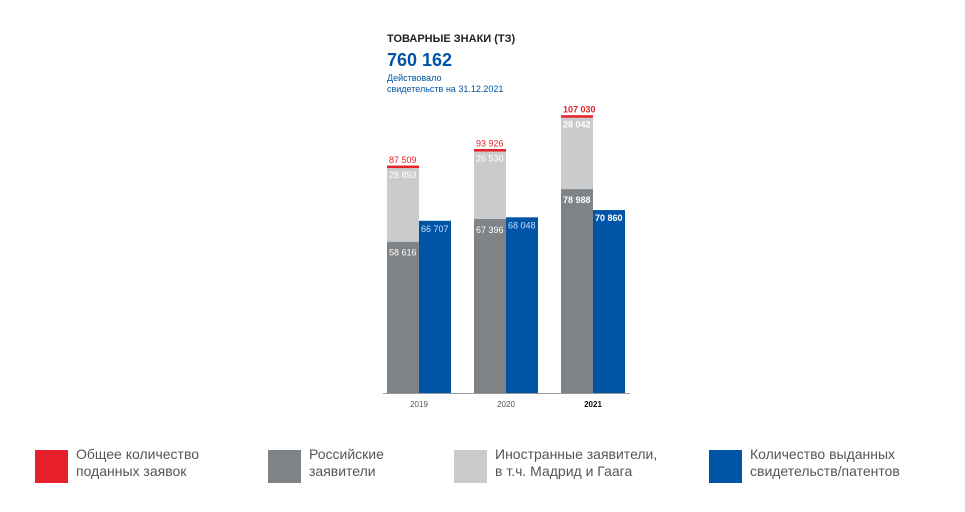 Image resolution: width=965 pixels, height=512 pixels. Describe the element at coordinates (522, 225) in the screenshot. I see `label-issued-2020: 68 048` at that location.